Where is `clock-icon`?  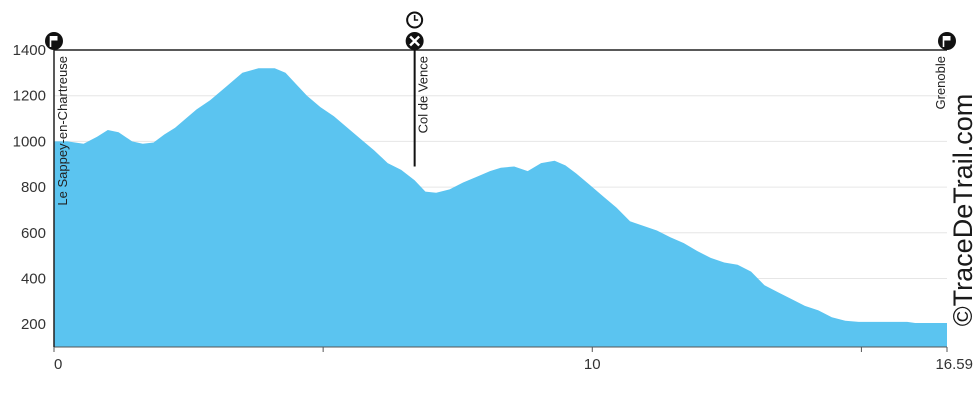 clock-icon is located at coordinates (415, 20).